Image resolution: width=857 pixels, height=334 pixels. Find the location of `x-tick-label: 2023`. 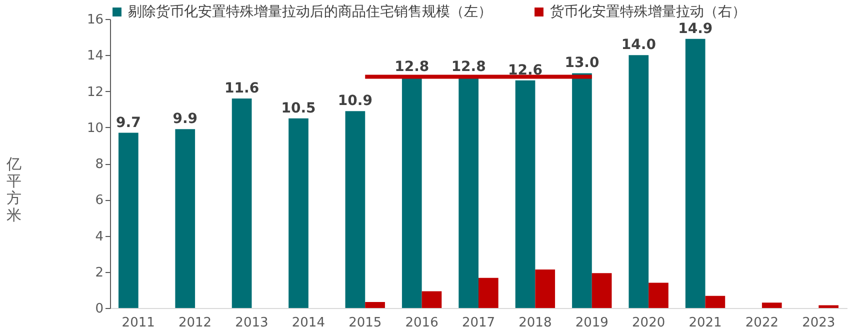

x-tick-label: 2023 is located at coordinates (819, 323).